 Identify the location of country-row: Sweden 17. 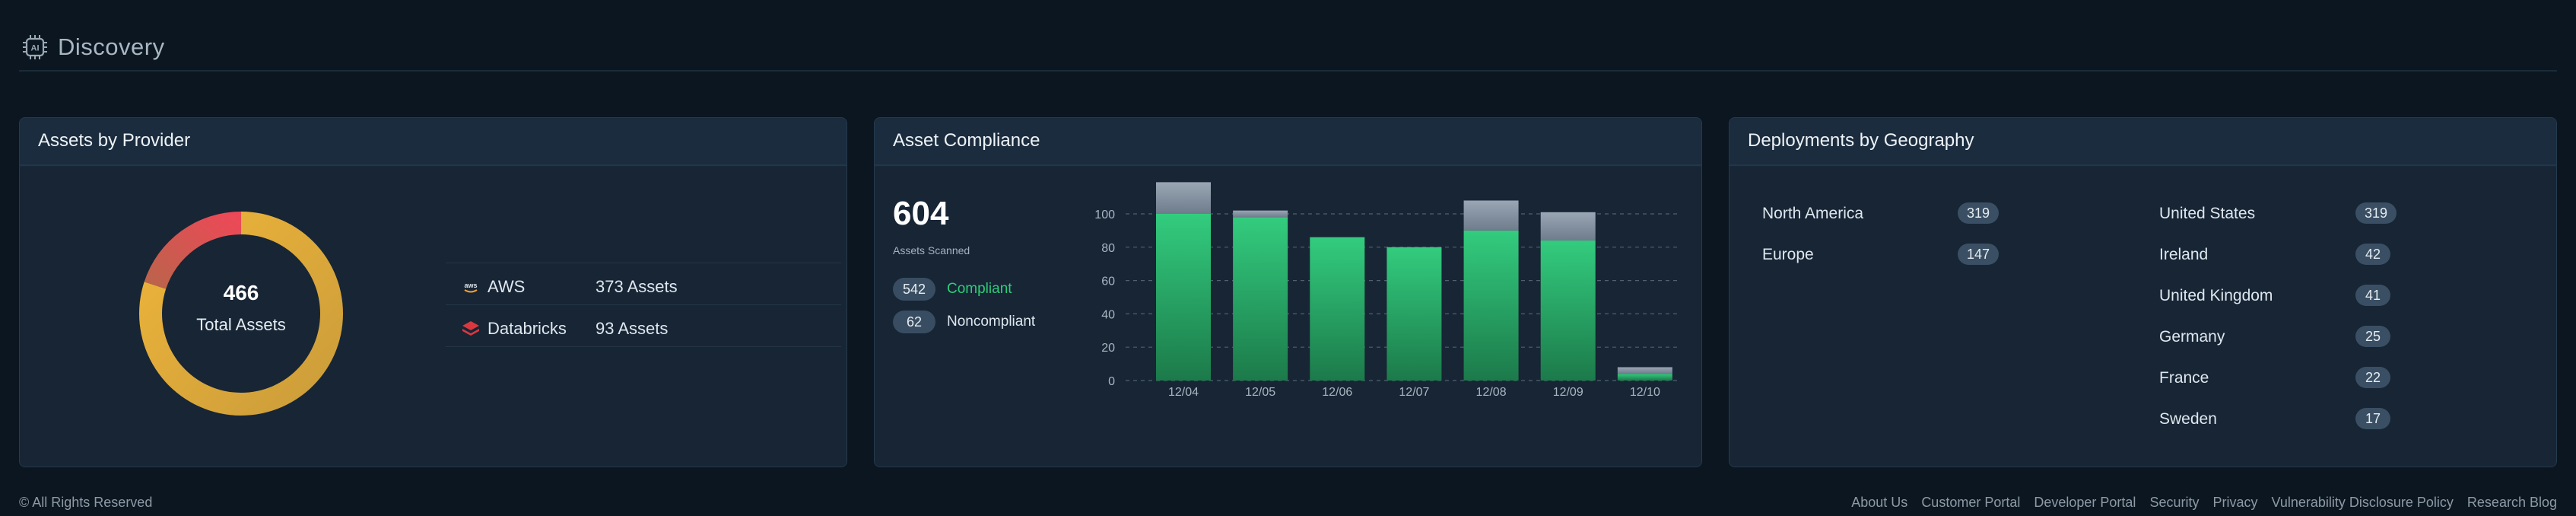
(2288, 419).